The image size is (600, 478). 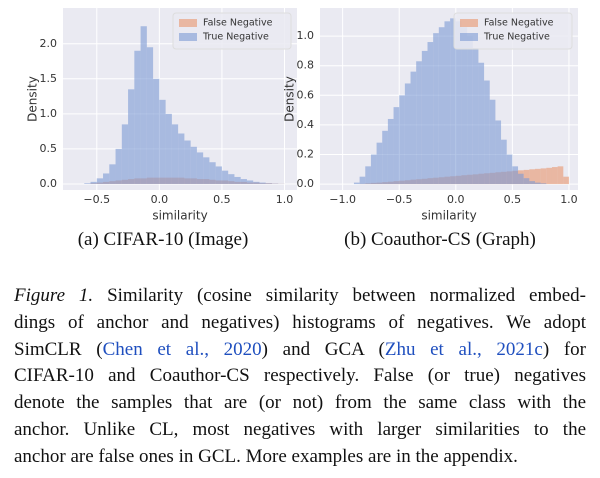 What do you see at coordinates (306, 153) in the screenshot?
I see `y-tick-label: 0.2` at bounding box center [306, 153].